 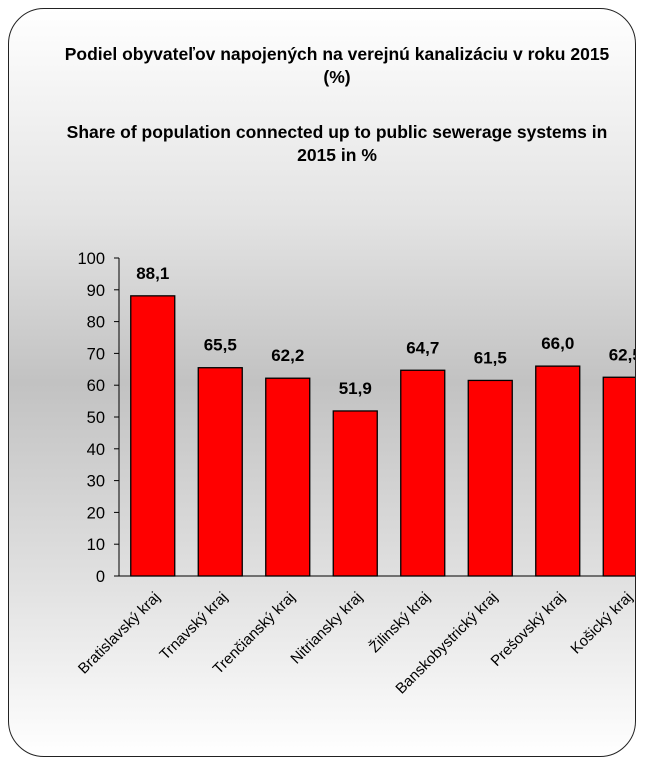 I want to click on y-tick-label: 50, so click(x=96, y=418).